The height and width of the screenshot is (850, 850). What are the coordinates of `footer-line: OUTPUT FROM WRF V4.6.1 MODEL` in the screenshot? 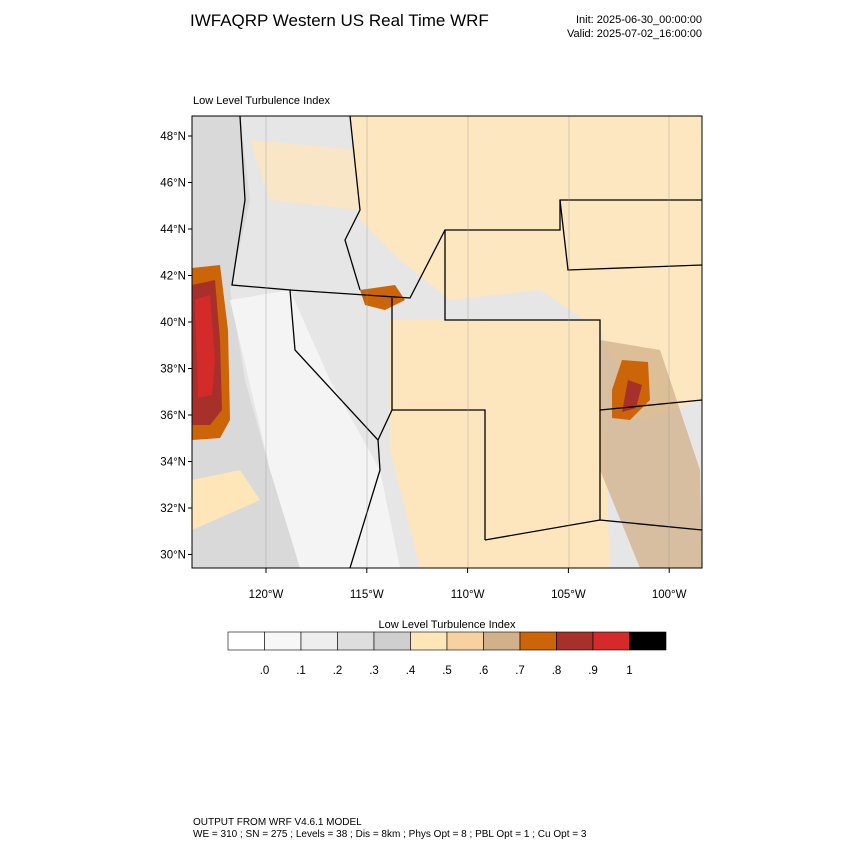 It's located at (277, 822).